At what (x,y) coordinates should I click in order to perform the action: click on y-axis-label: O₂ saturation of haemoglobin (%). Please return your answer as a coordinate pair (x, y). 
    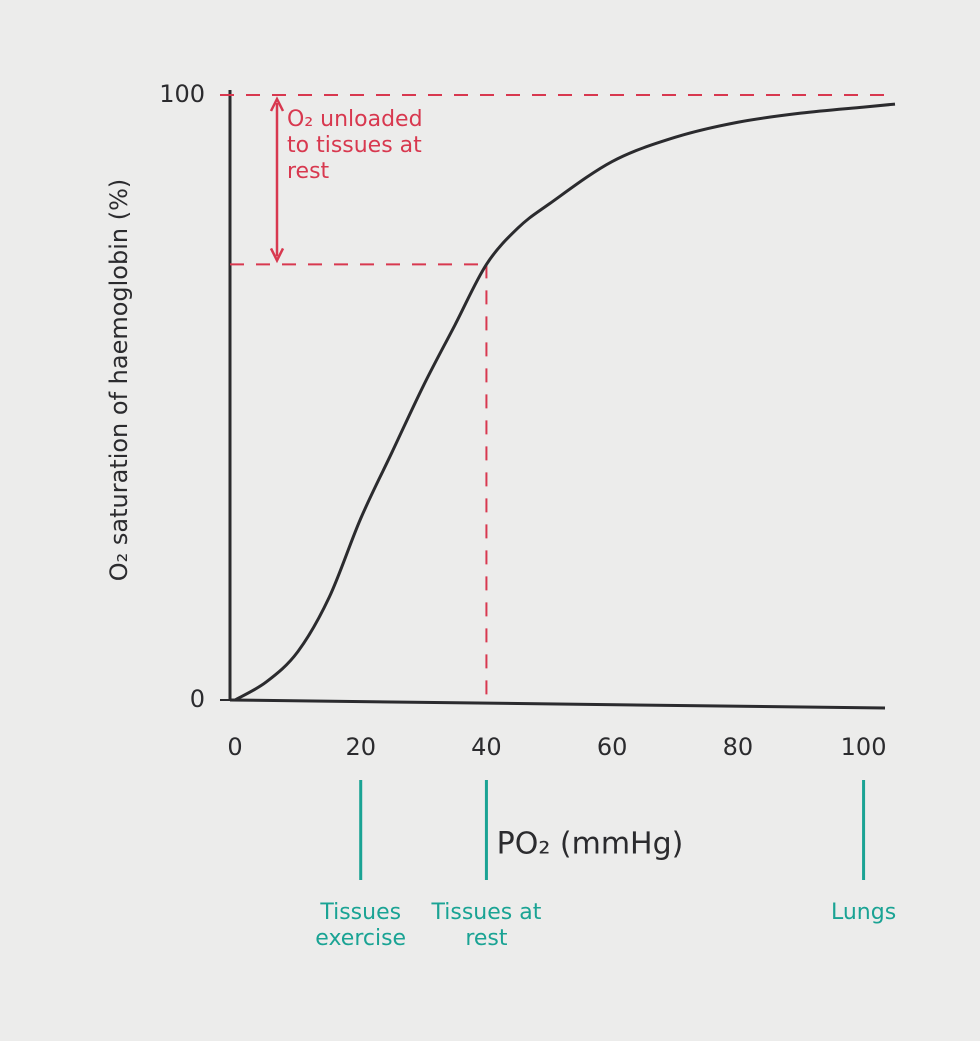
    Looking at the image, I should click on (119, 380).